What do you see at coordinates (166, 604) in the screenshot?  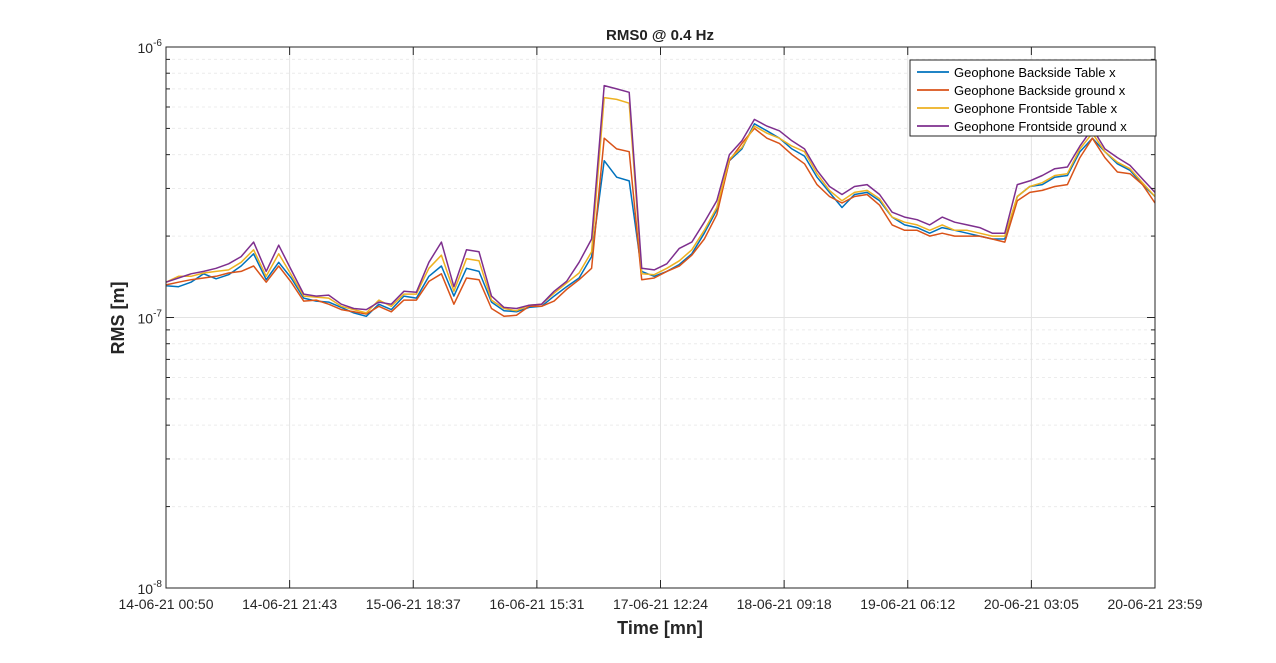 I see `x-tick-label: 14-06-21 00:50` at bounding box center [166, 604].